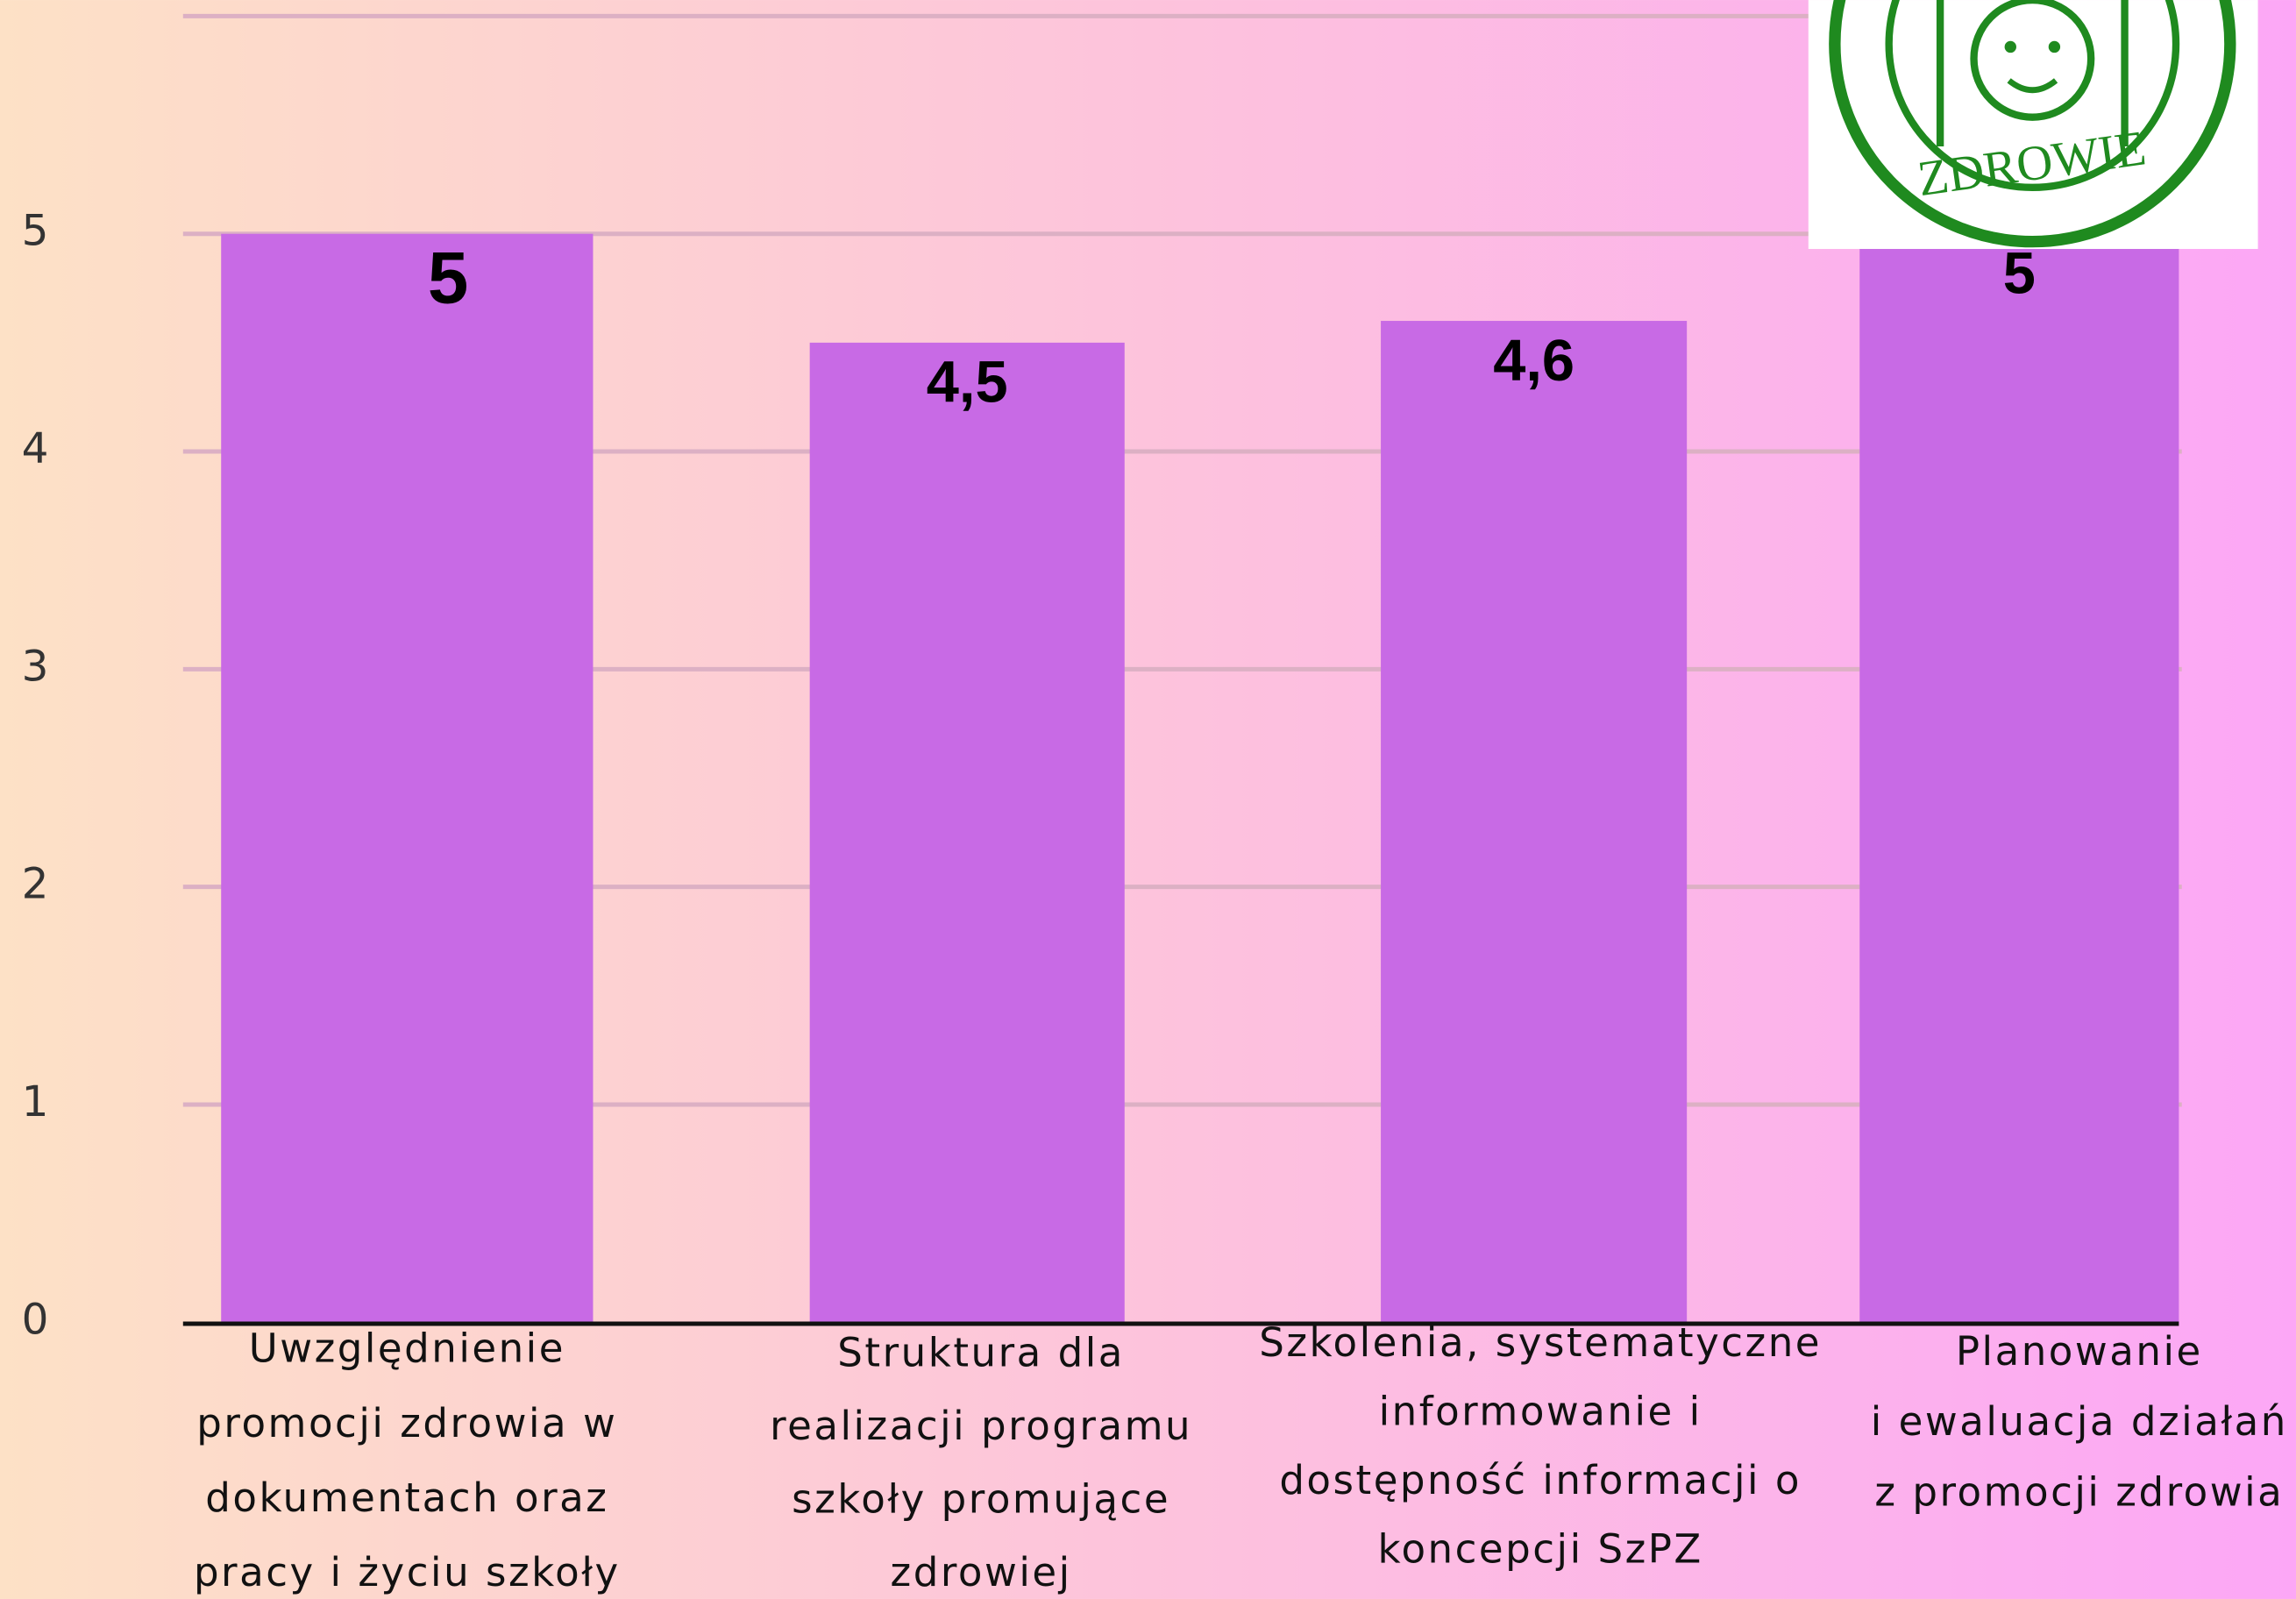 This screenshot has height=1599, width=2296. What do you see at coordinates (35, 231) in the screenshot?
I see `y-tick-label: 5` at bounding box center [35, 231].